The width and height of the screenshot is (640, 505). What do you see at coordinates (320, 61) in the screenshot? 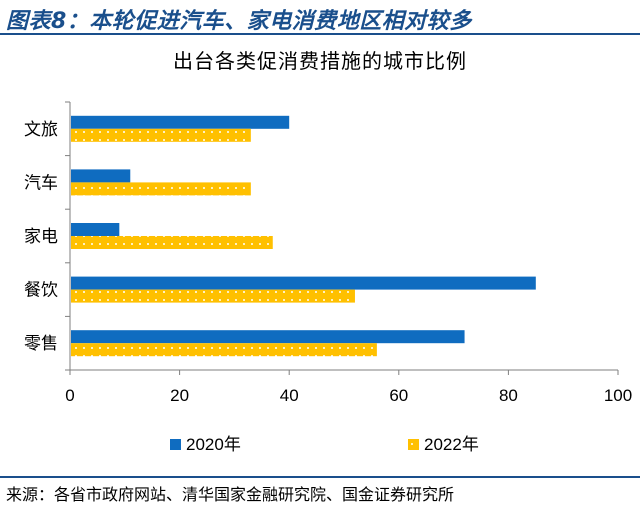
I see `chart-title: 出台各类促消费措施的城市比例` at bounding box center [320, 61].